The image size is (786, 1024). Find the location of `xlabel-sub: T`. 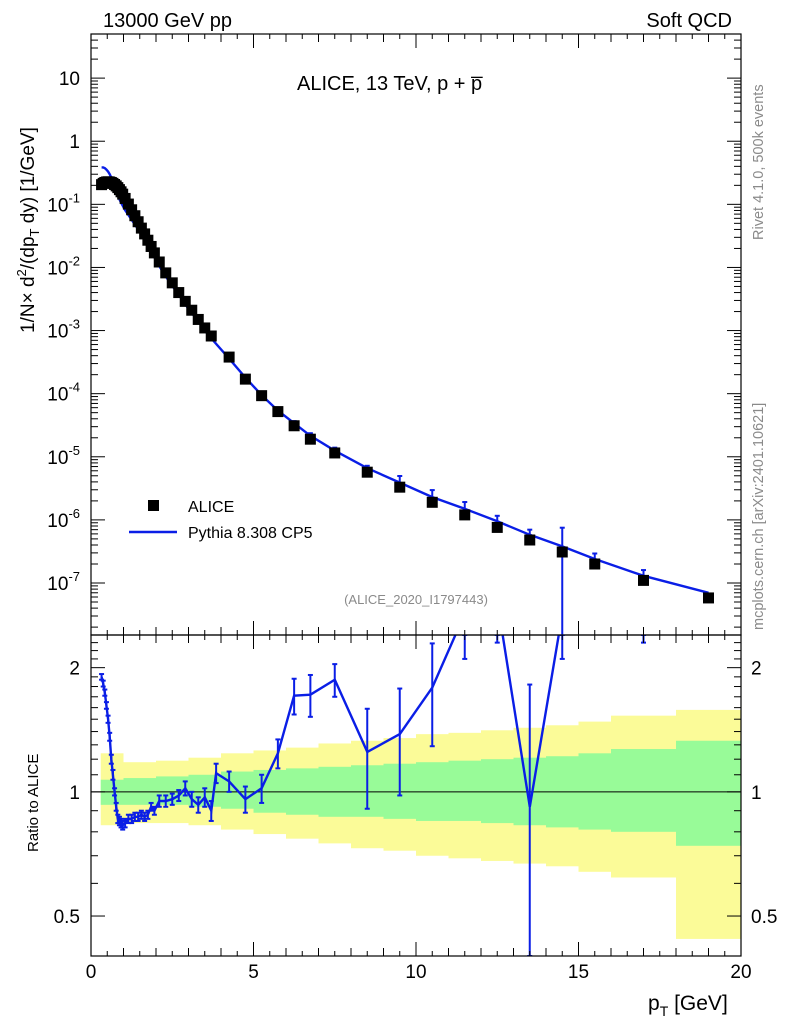

xlabel-sub: T is located at coordinates (664, 1011).